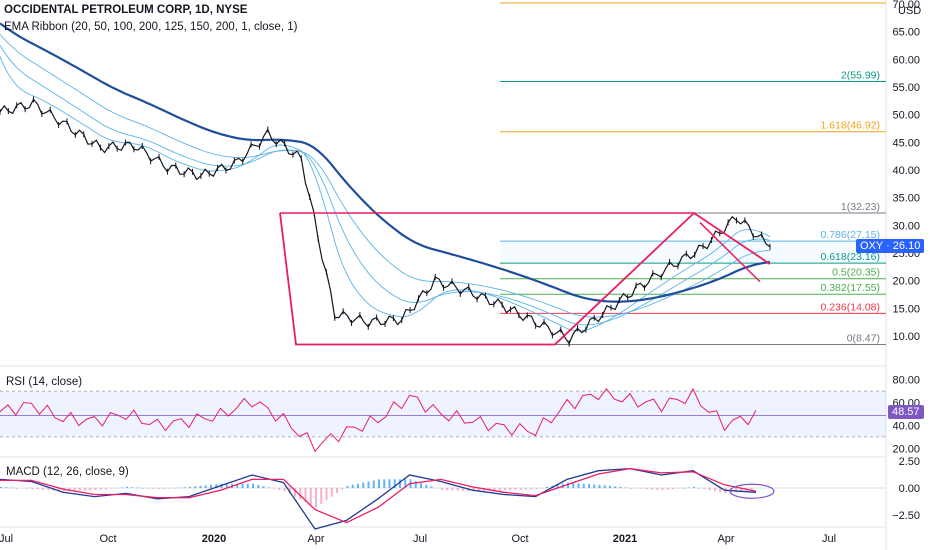 This screenshot has width=932, height=550. I want to click on pattern-outline, so click(525, 278).